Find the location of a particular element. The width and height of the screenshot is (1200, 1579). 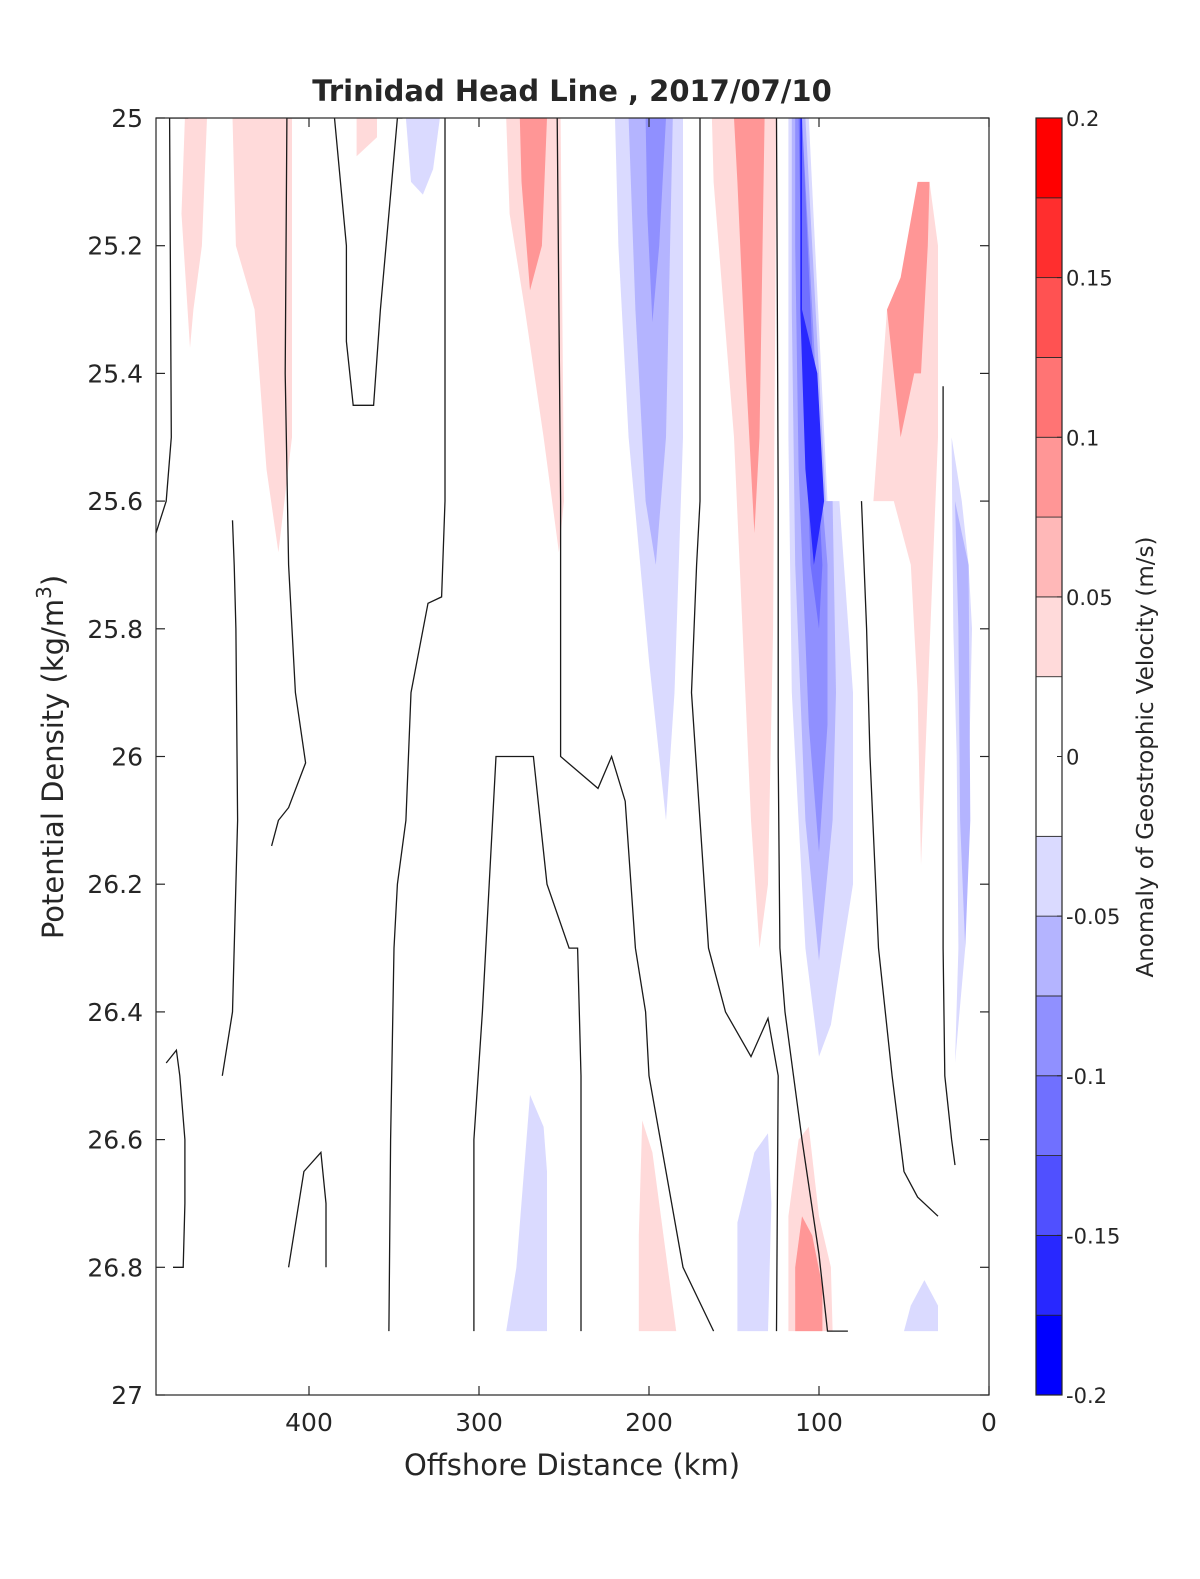

colorbar-tick-label: -0.05 is located at coordinates (1093, 917).